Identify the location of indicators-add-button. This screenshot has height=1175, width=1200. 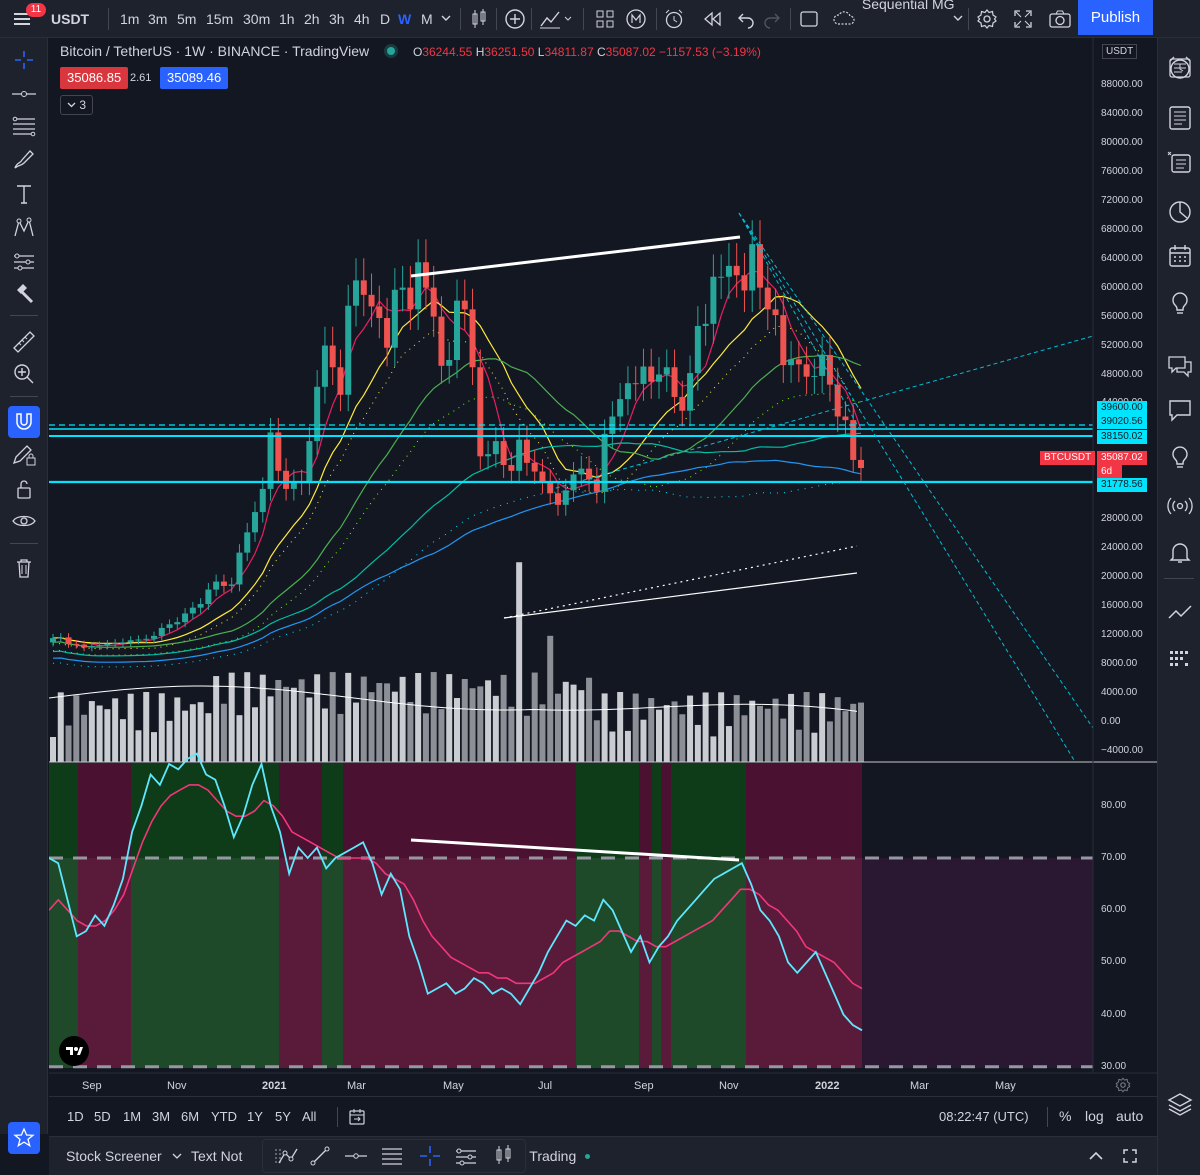
(515, 19).